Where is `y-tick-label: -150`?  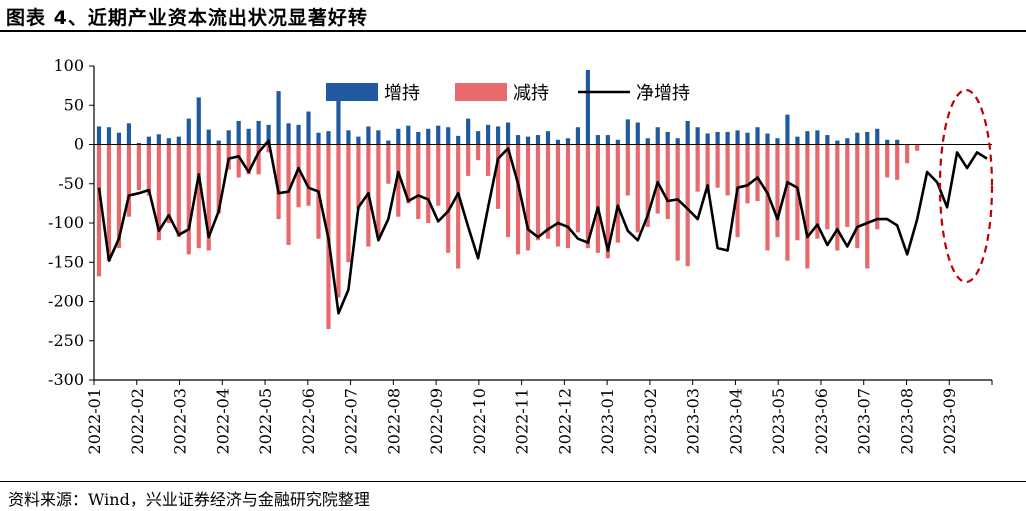 y-tick-label: -150 is located at coordinates (66, 261).